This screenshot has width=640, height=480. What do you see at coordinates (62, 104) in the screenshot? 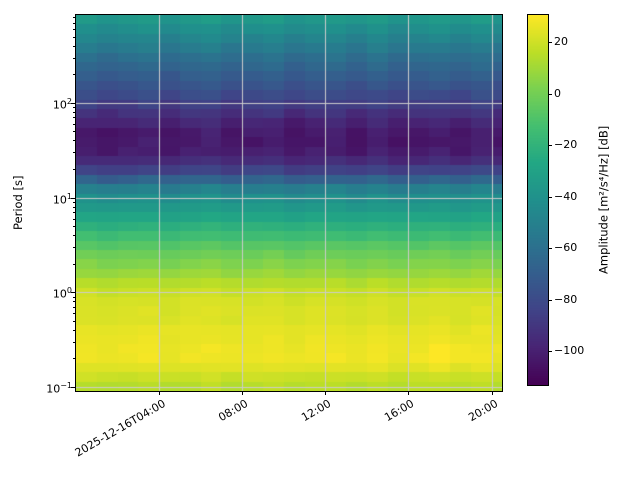
I see `y-tick-label: 10²` at bounding box center [62, 104].